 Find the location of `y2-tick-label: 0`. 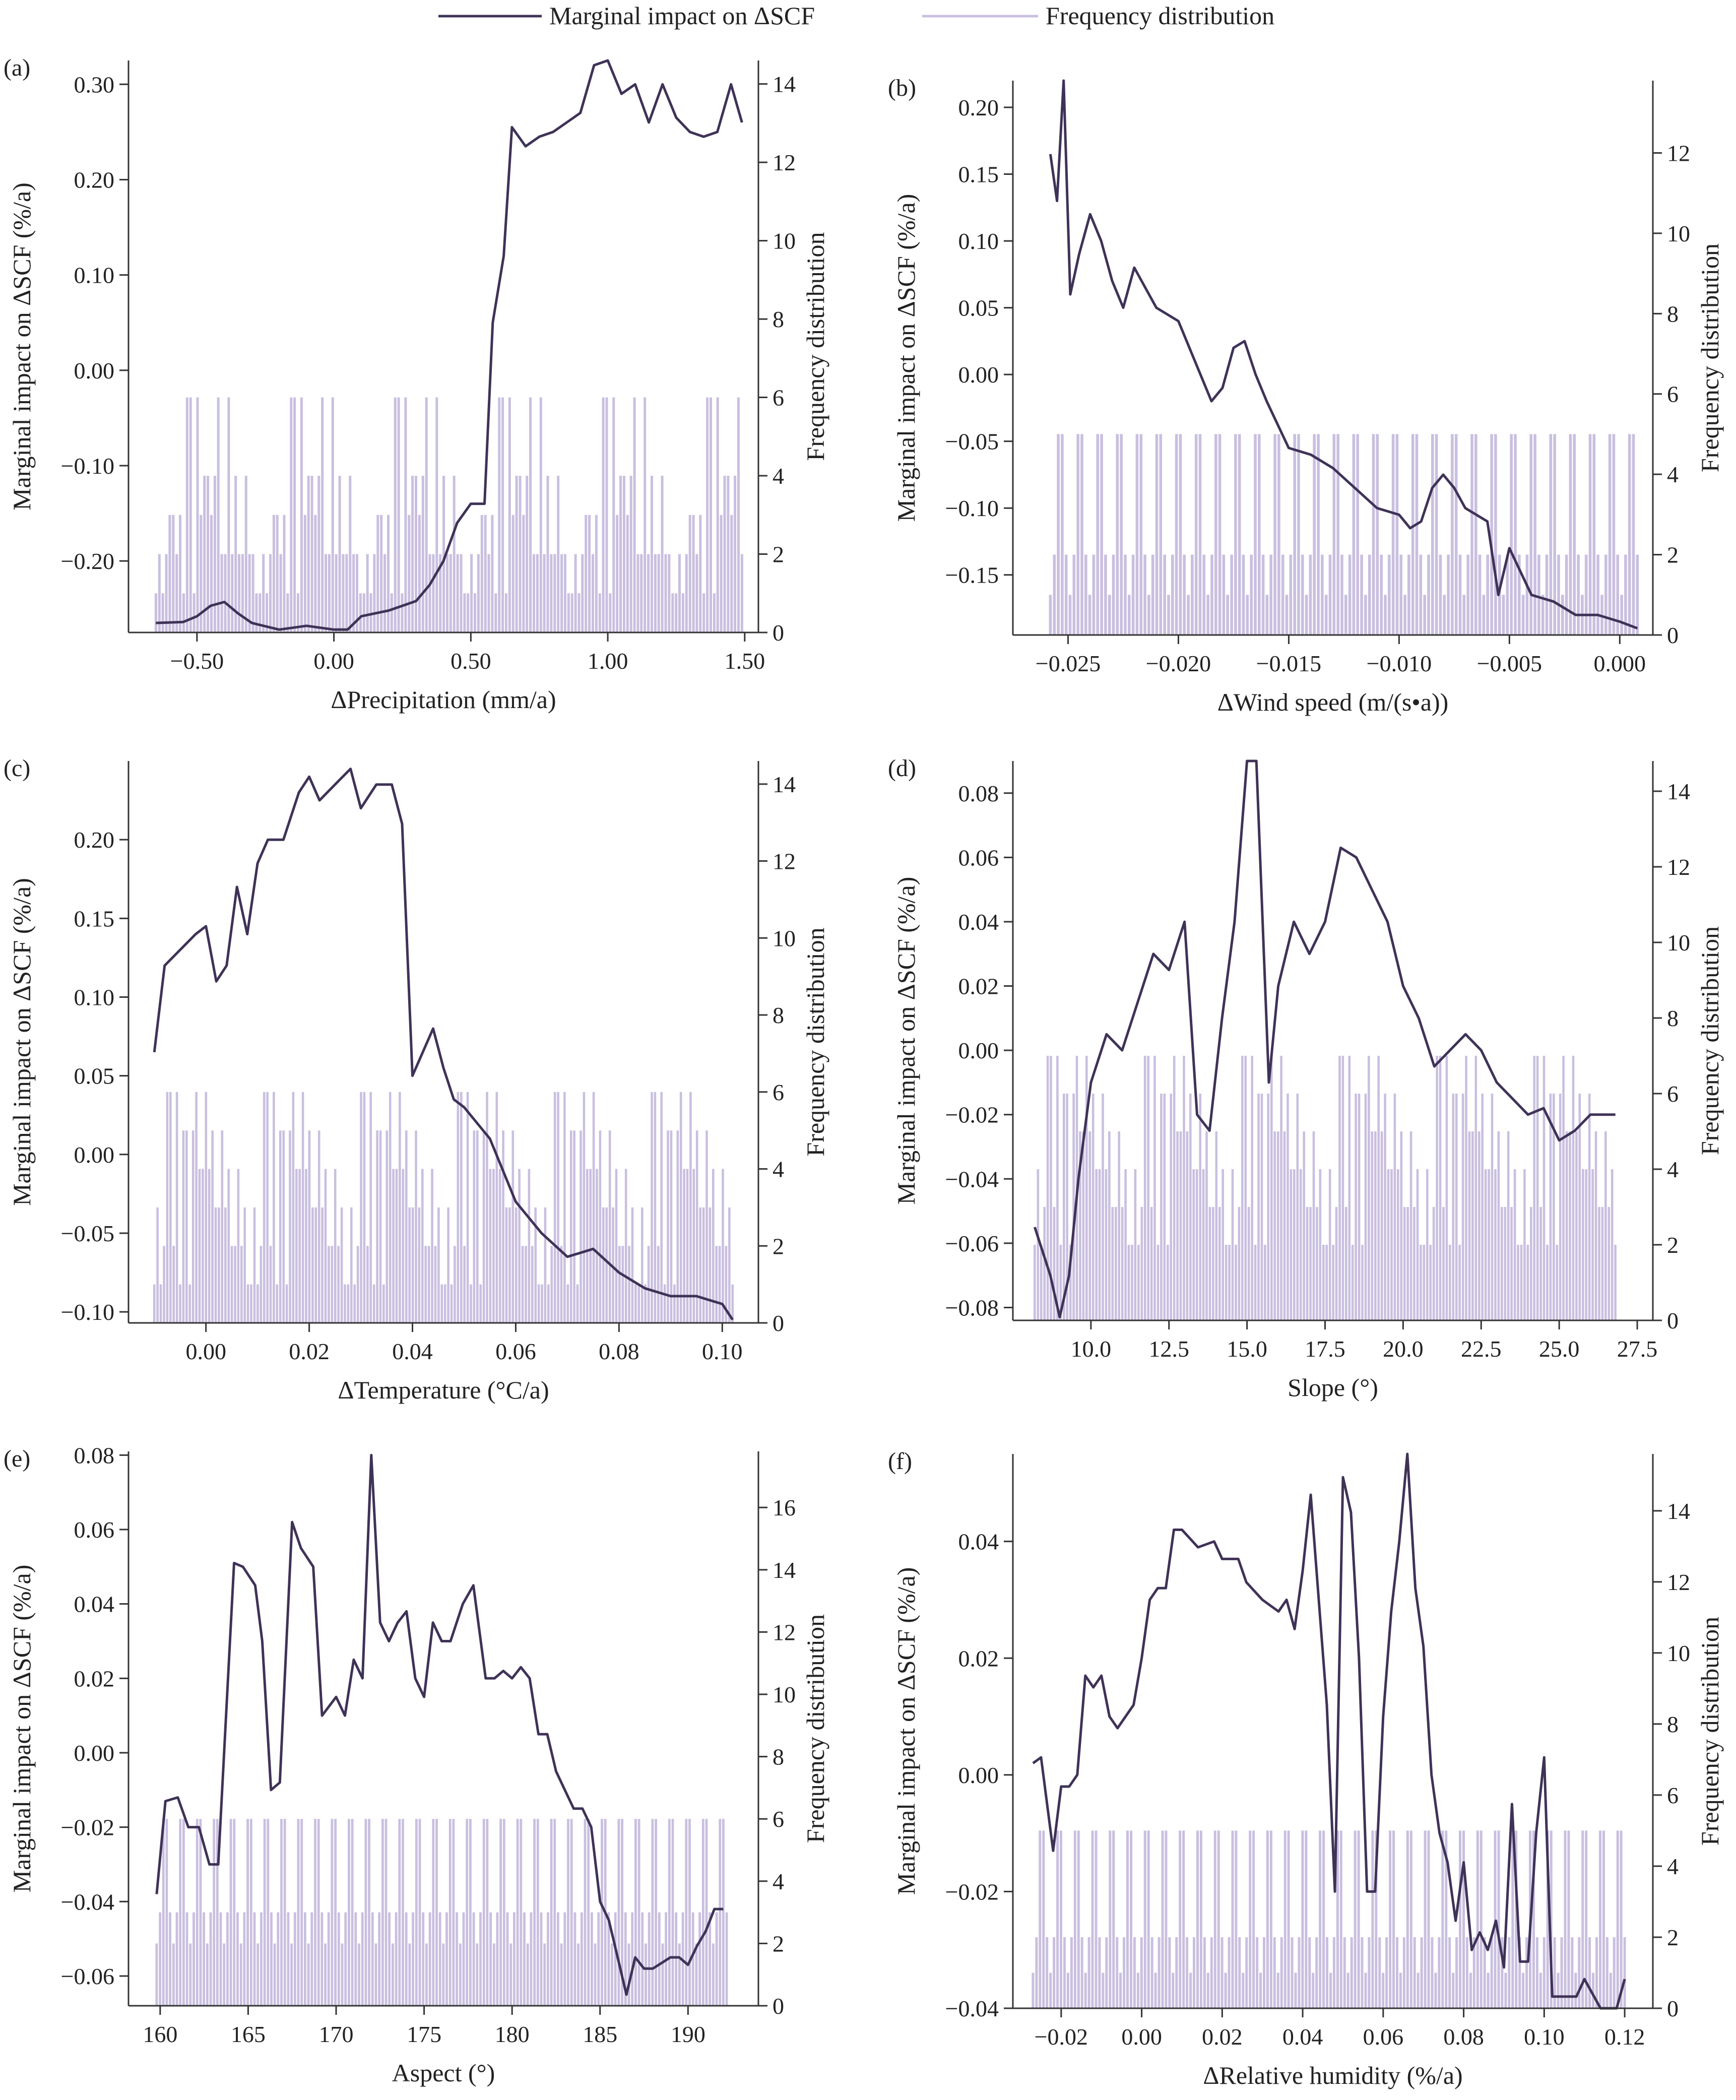

y2-tick-label: 0 is located at coordinates (1673, 2008).